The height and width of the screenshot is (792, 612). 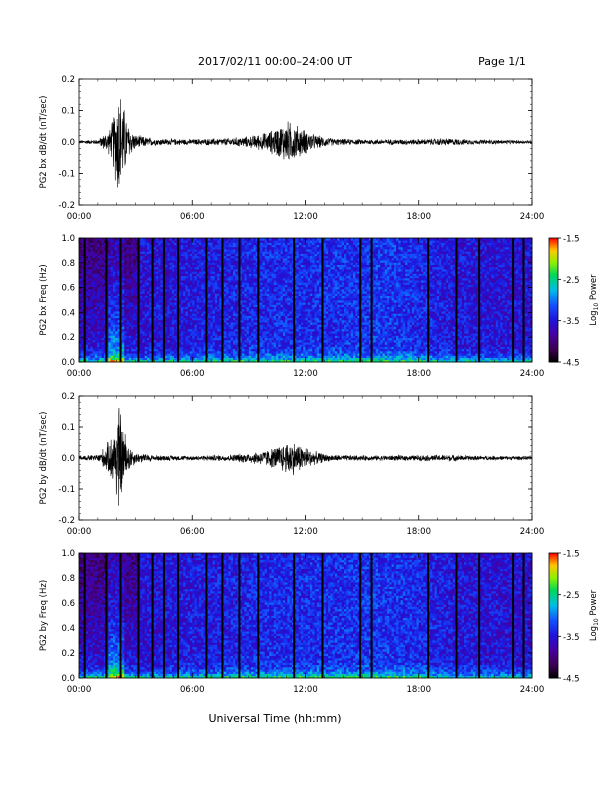 I want to click on y-tick-label: -0.2, so click(x=66, y=206).